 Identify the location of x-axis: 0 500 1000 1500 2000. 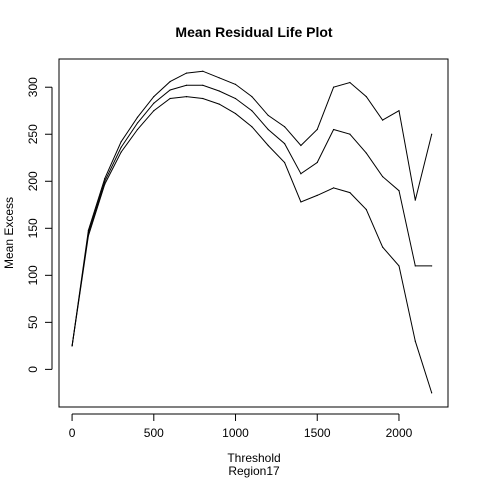
(241, 426).